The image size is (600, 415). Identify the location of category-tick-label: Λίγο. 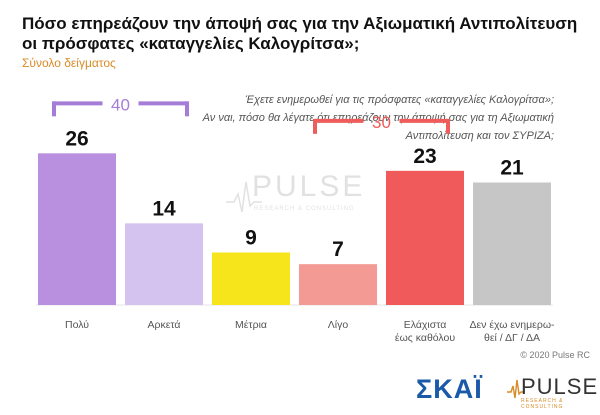
(338, 325).